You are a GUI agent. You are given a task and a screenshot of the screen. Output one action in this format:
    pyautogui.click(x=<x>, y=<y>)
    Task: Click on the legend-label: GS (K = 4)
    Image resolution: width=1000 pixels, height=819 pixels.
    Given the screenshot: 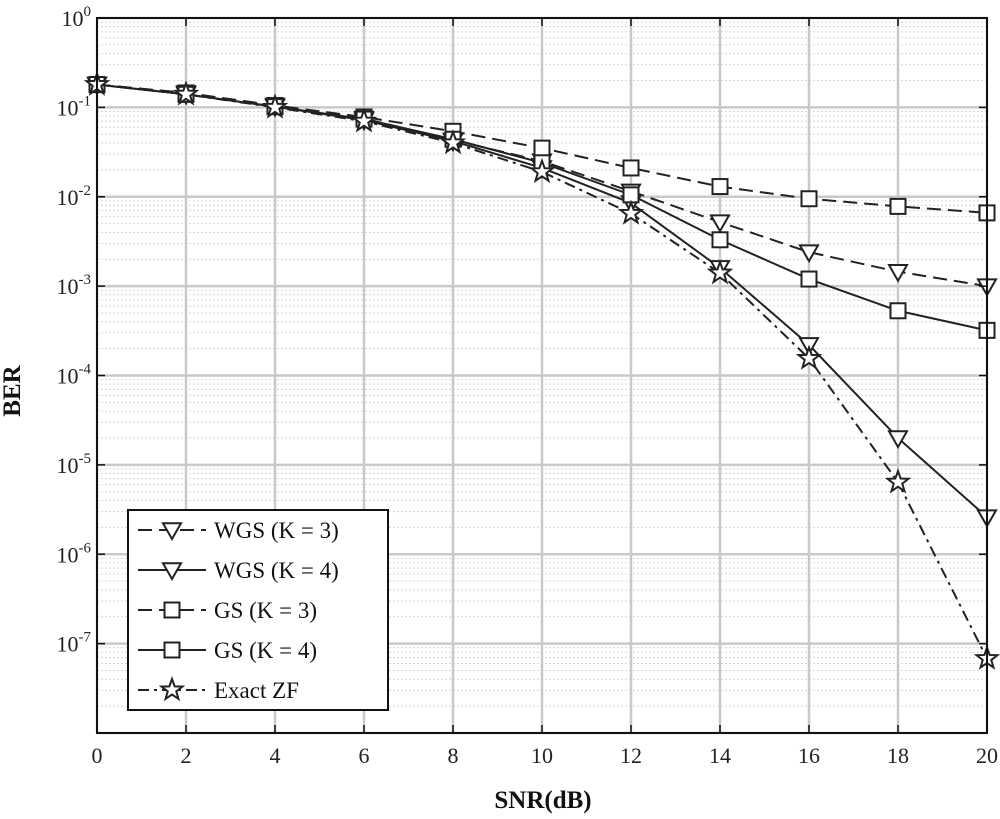 What is the action you would take?
    pyautogui.click(x=265, y=650)
    